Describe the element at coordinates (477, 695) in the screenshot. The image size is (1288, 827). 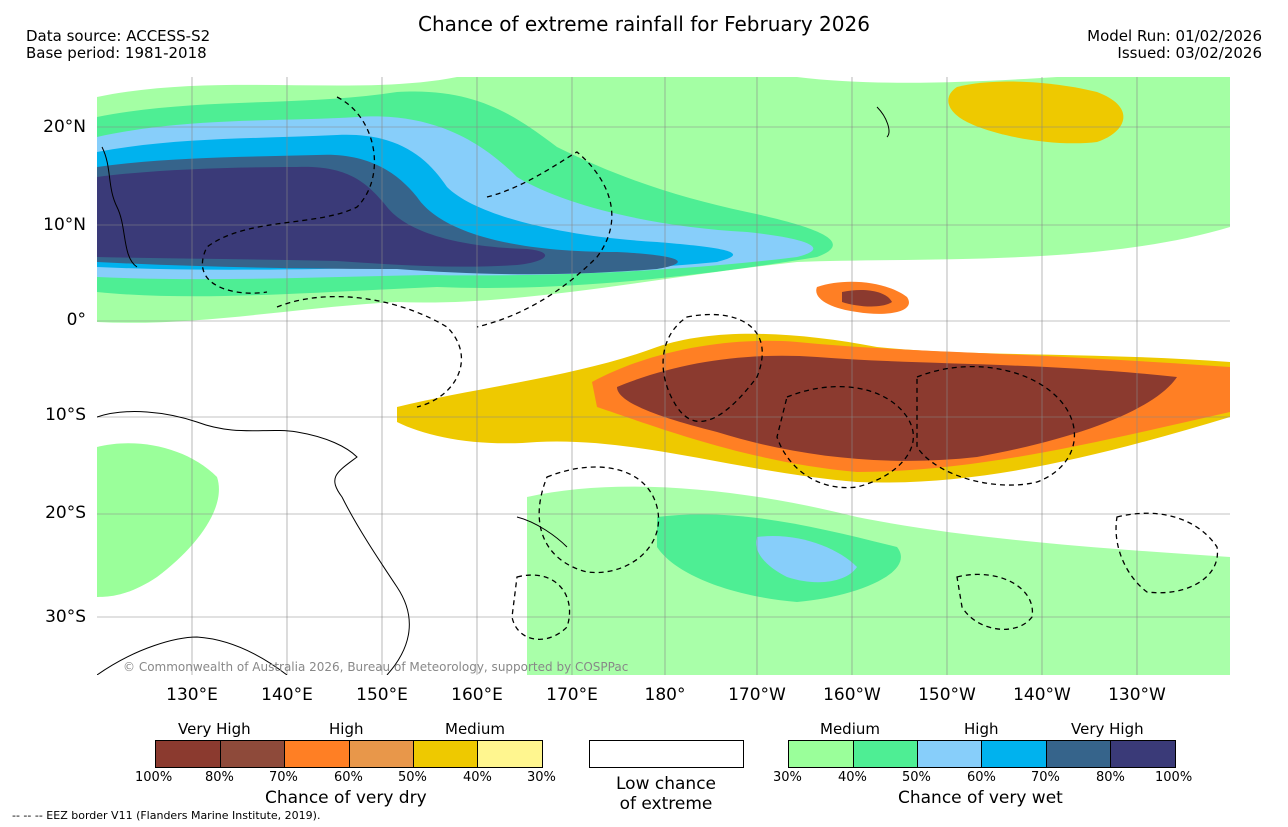
I see `lon-label-160e: 160°E` at that location.